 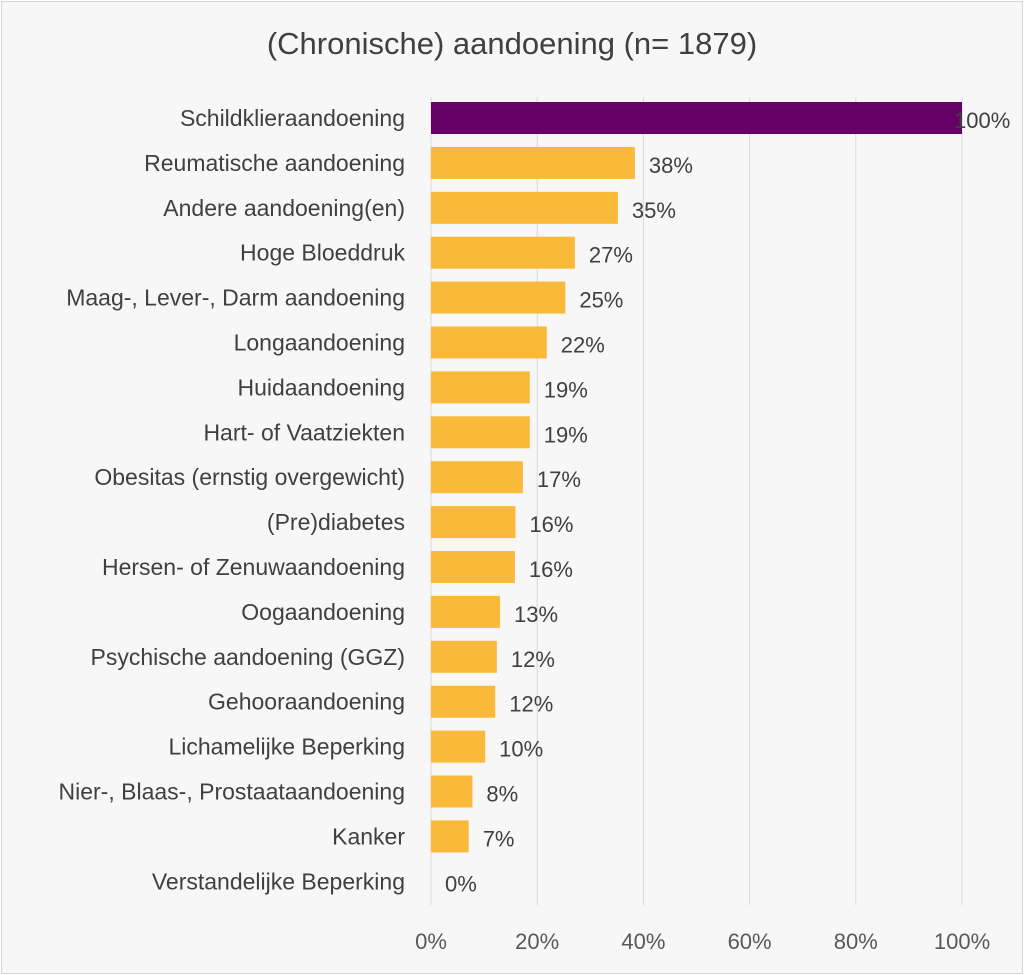 I want to click on category-label: Gehooraandoening, so click(x=306, y=702).